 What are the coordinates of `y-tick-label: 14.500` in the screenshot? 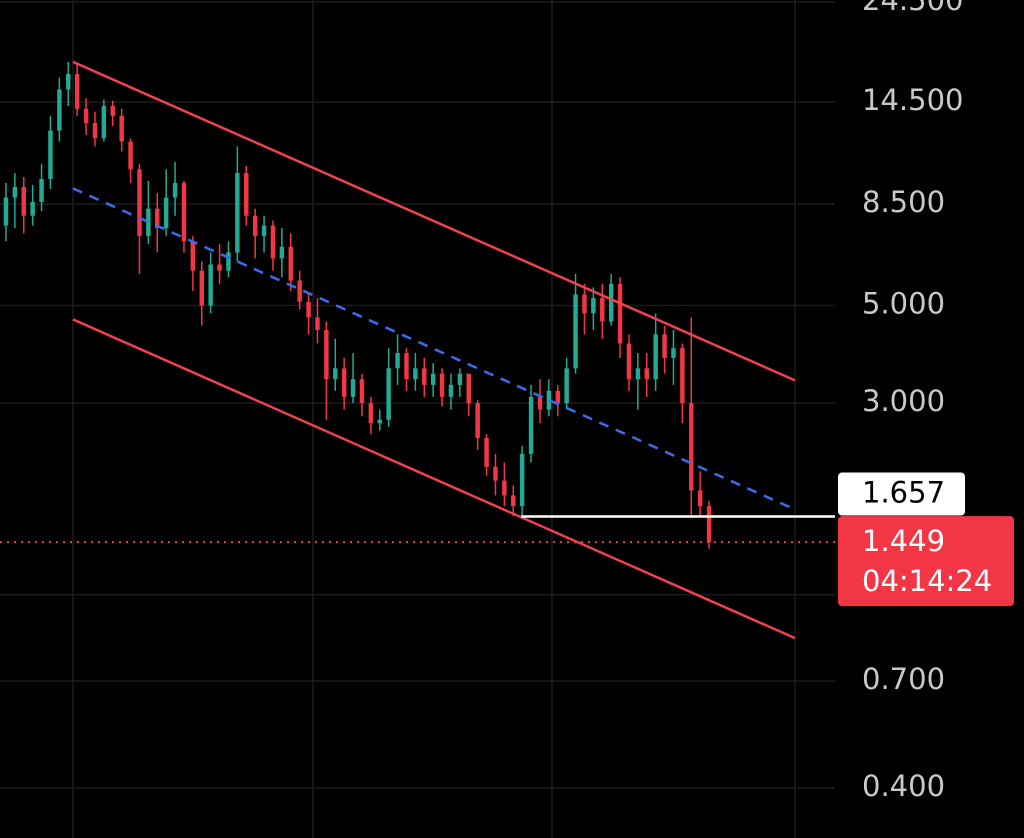 It's located at (912, 100).